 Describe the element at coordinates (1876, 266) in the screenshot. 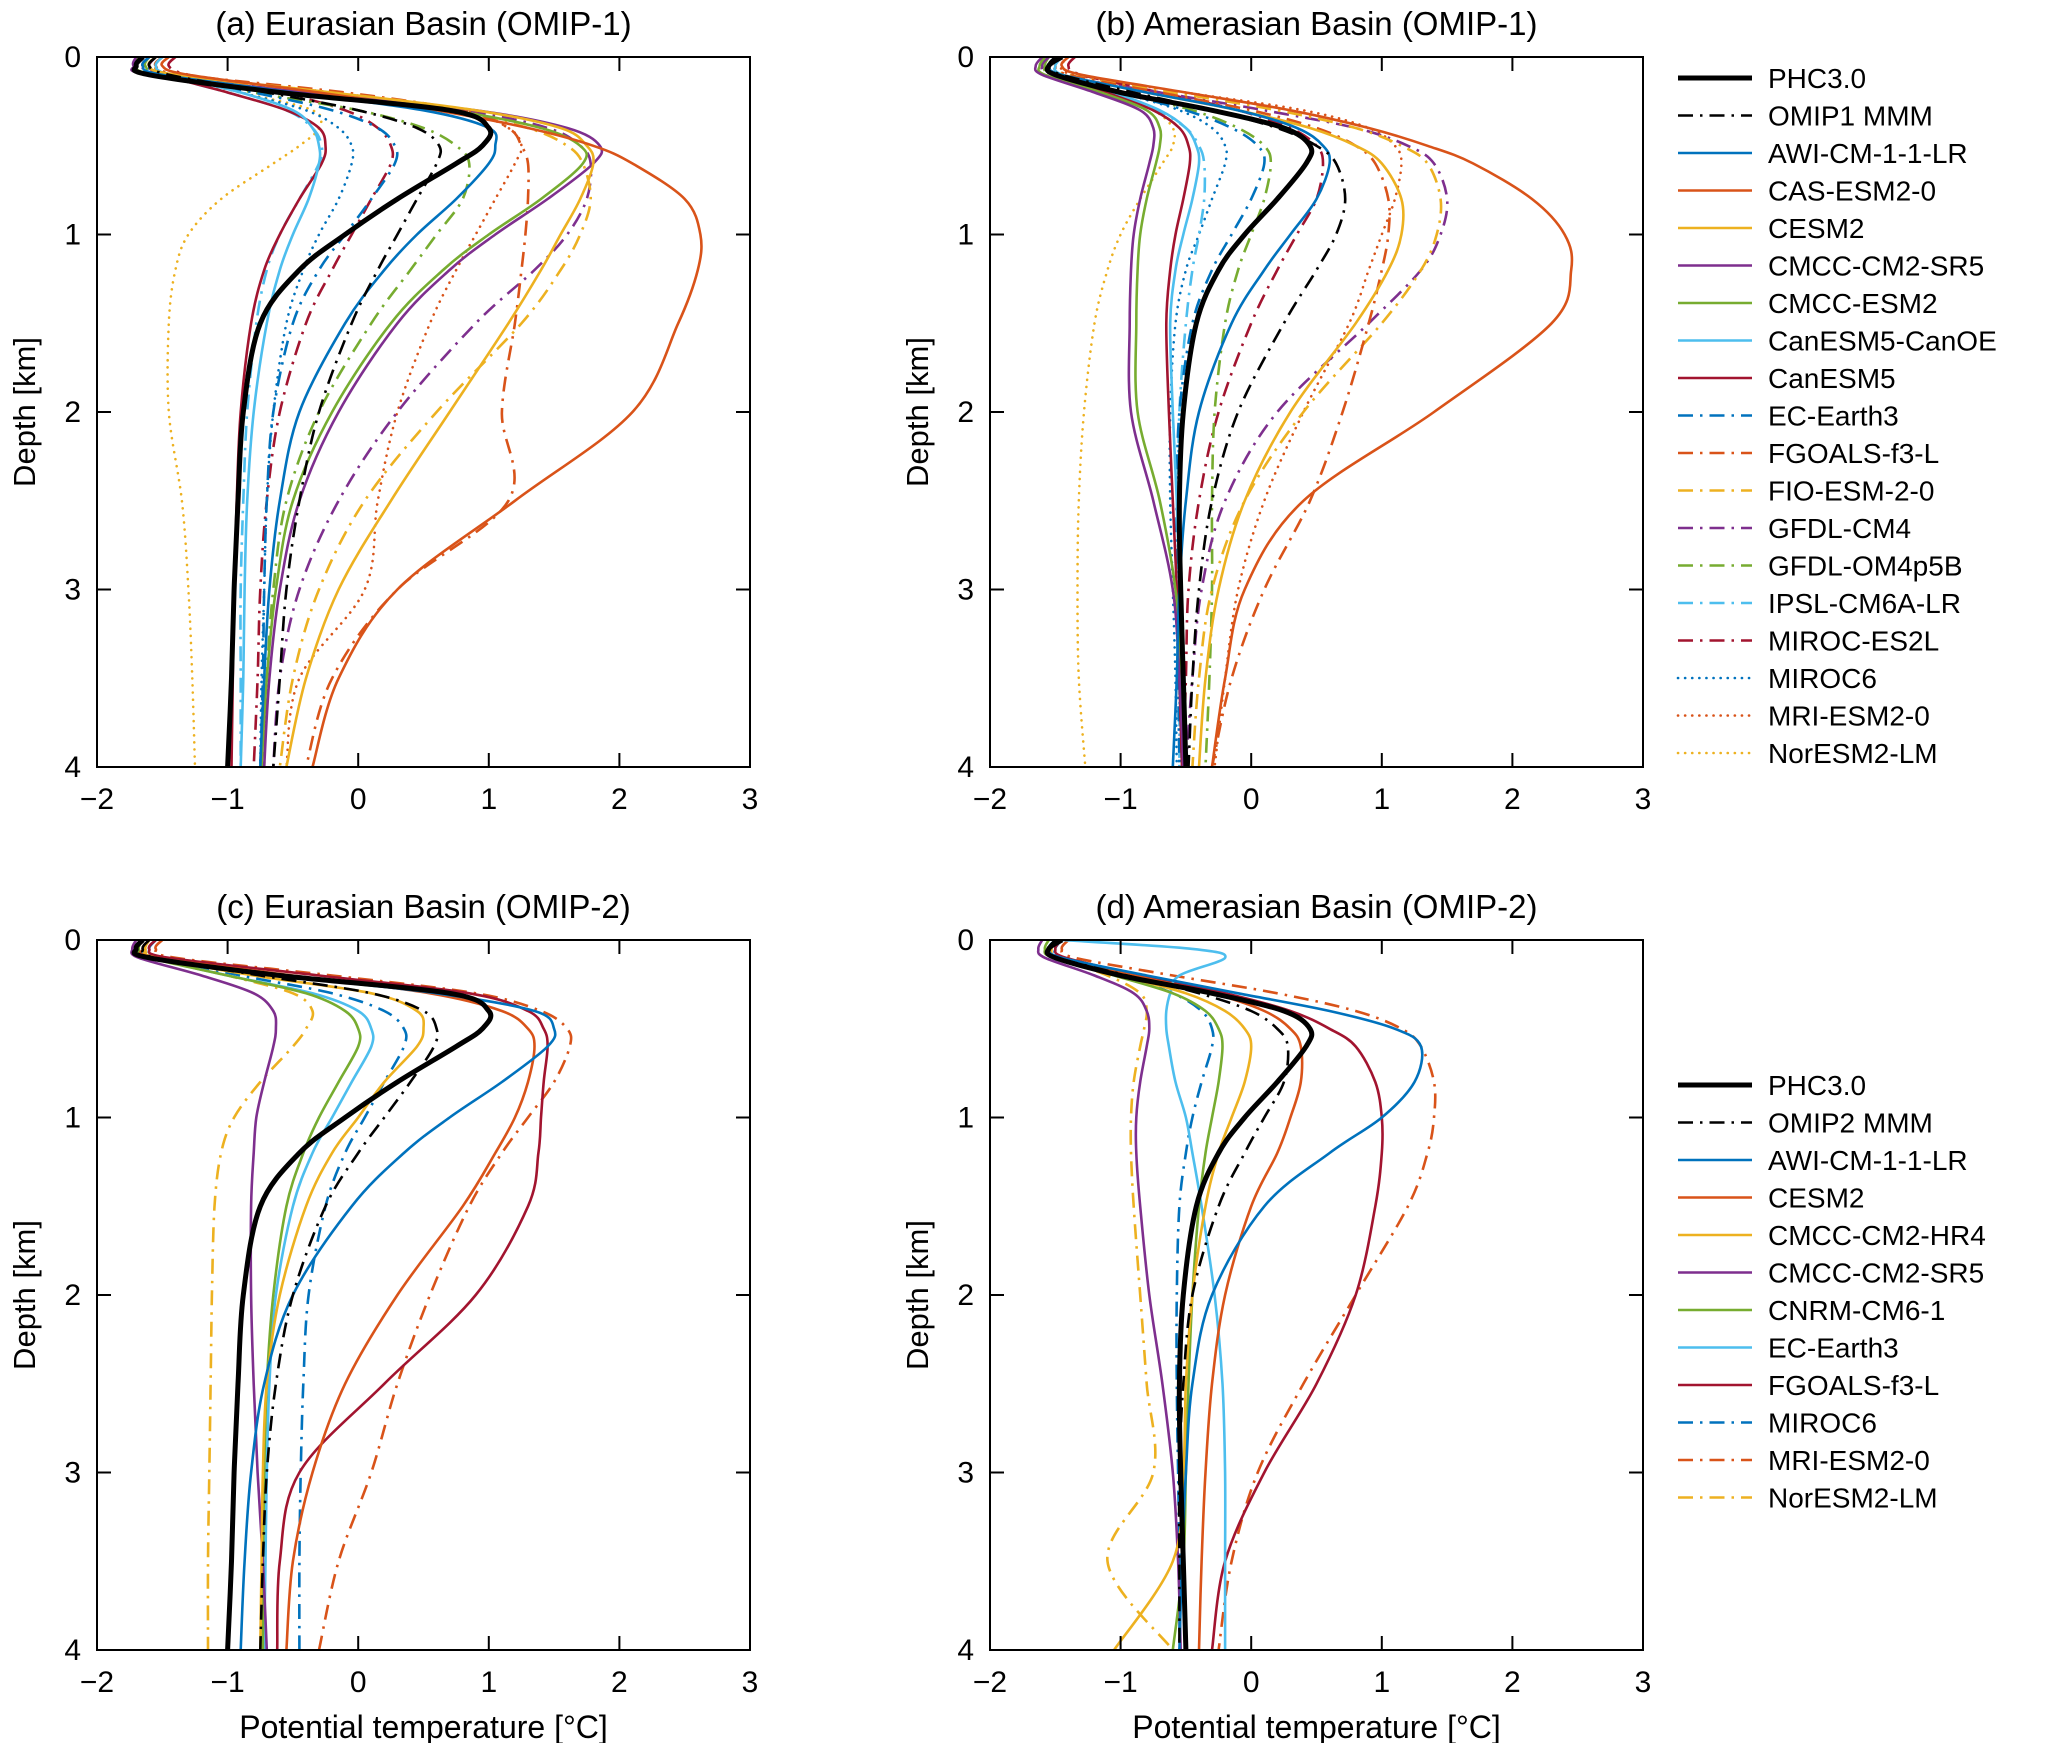

I see `legend-label: CMCC-CM2-SR5` at that location.